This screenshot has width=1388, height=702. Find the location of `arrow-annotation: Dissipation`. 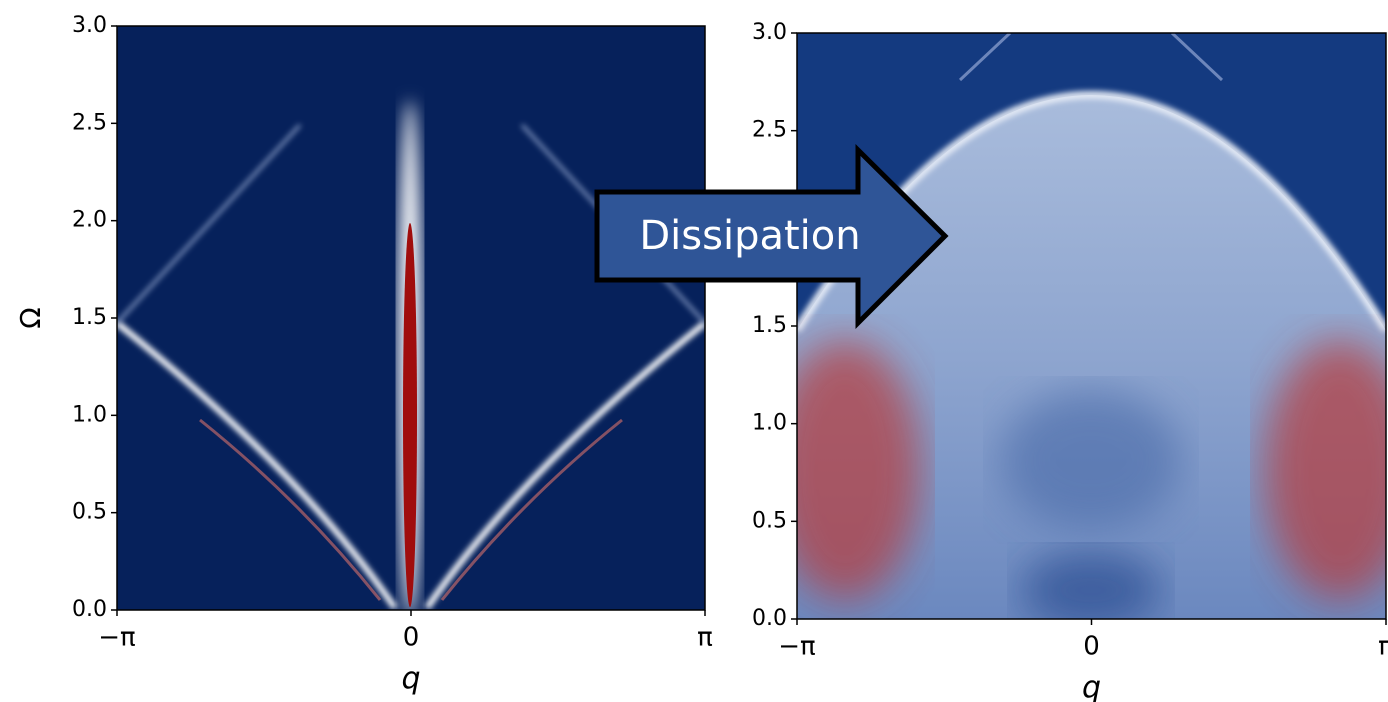

arrow-annotation: Dissipation is located at coordinates (771, 237).